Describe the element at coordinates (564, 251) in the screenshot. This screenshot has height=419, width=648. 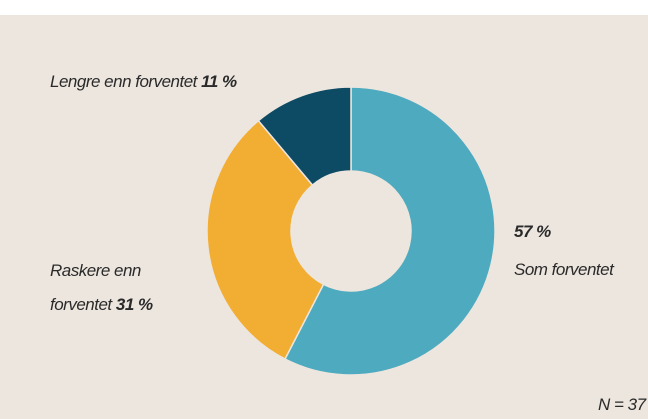
I see `slice-label: 57 % Som forventet` at that location.